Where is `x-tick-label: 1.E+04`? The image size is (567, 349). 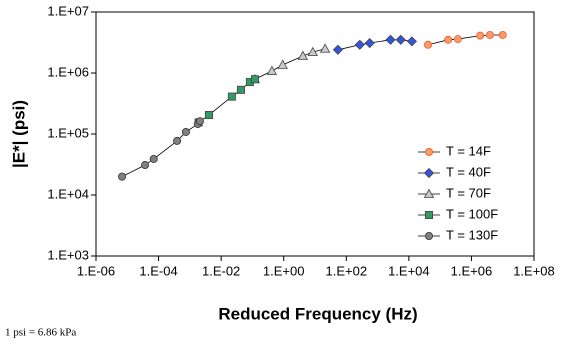 x-tick-label: 1.E+04 is located at coordinates (409, 270).